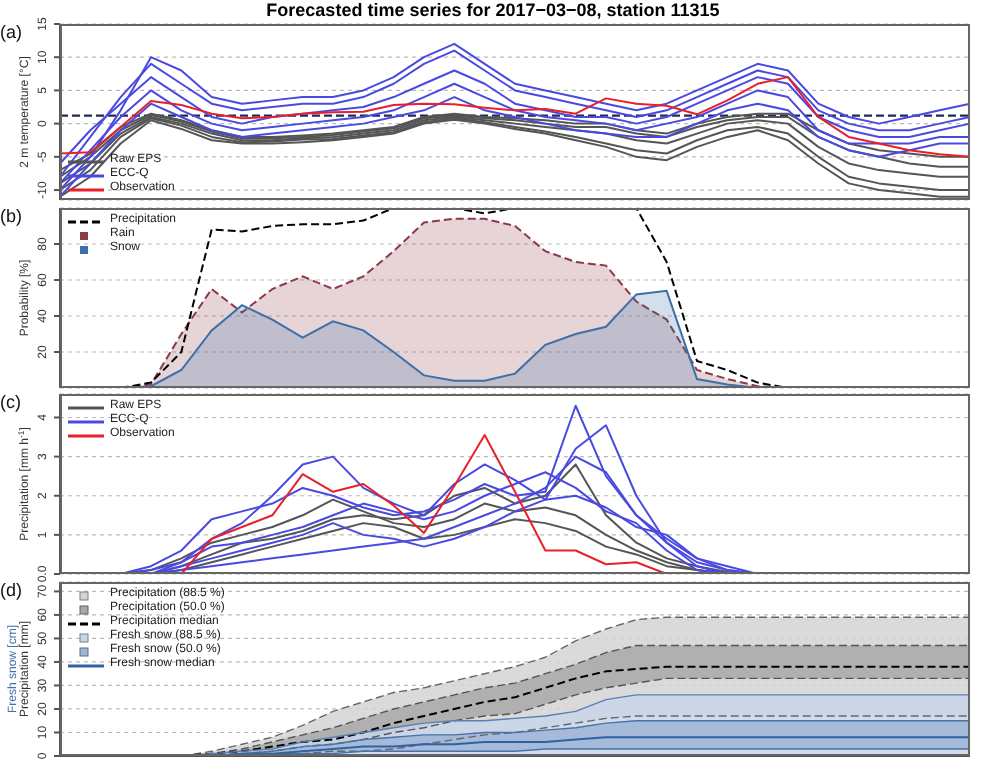  What do you see at coordinates (10, 402) in the screenshot?
I see `text: (c)` at bounding box center [10, 402].